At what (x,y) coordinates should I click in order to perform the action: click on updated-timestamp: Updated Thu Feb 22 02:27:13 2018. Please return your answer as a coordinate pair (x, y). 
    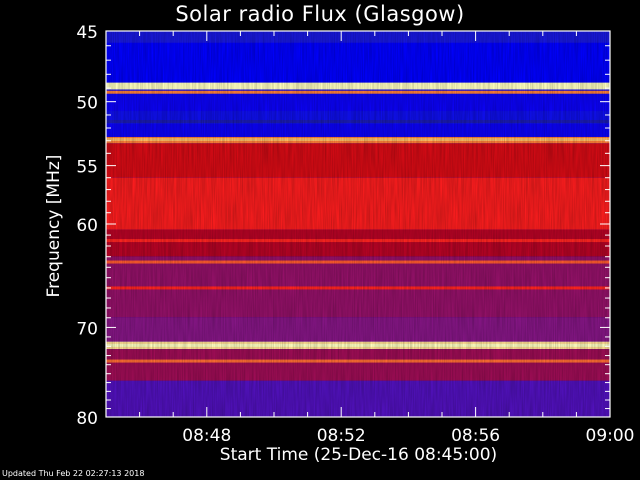
    Looking at the image, I should click on (73, 473).